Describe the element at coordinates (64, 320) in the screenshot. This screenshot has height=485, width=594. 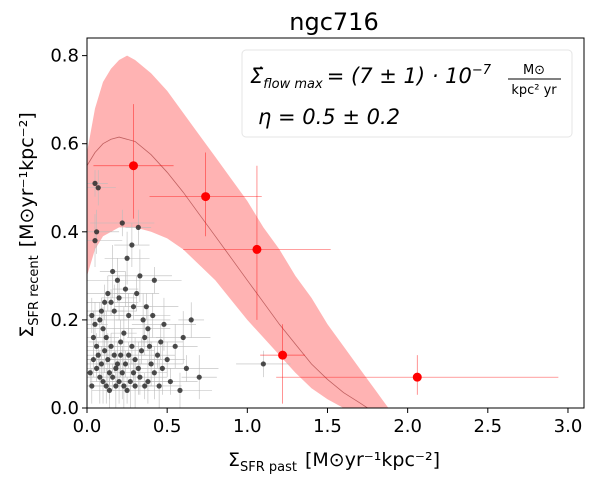
I see `y-tick-label: 0.2` at that location.